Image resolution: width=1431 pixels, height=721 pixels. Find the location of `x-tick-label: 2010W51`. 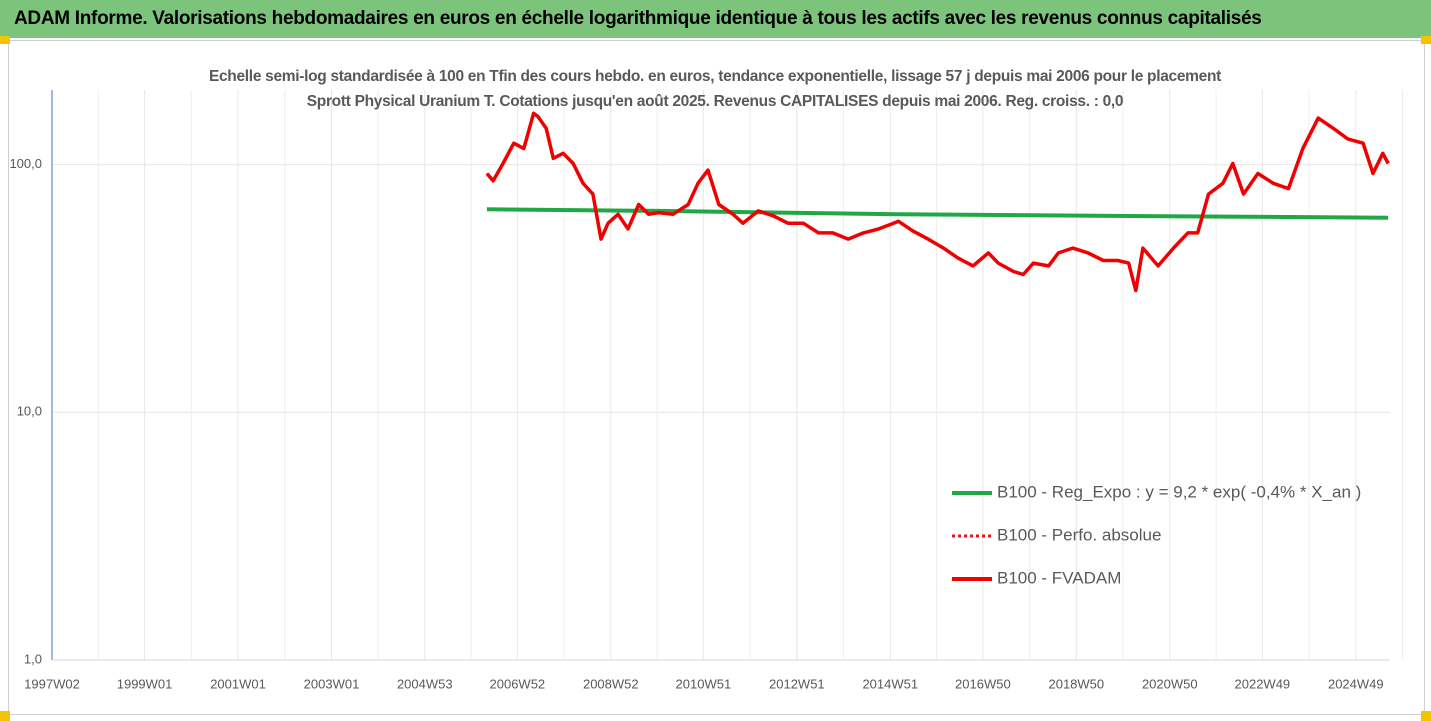

x-tick-label: 2010W51 is located at coordinates (704, 683).